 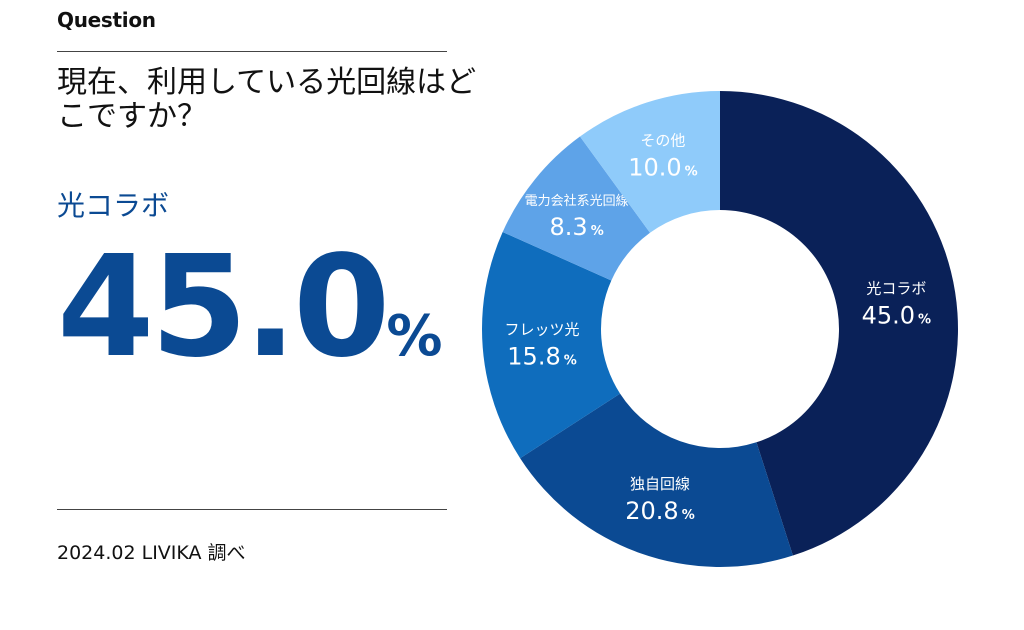 What do you see at coordinates (106, 20) in the screenshot?
I see `question-label: Question` at bounding box center [106, 20].